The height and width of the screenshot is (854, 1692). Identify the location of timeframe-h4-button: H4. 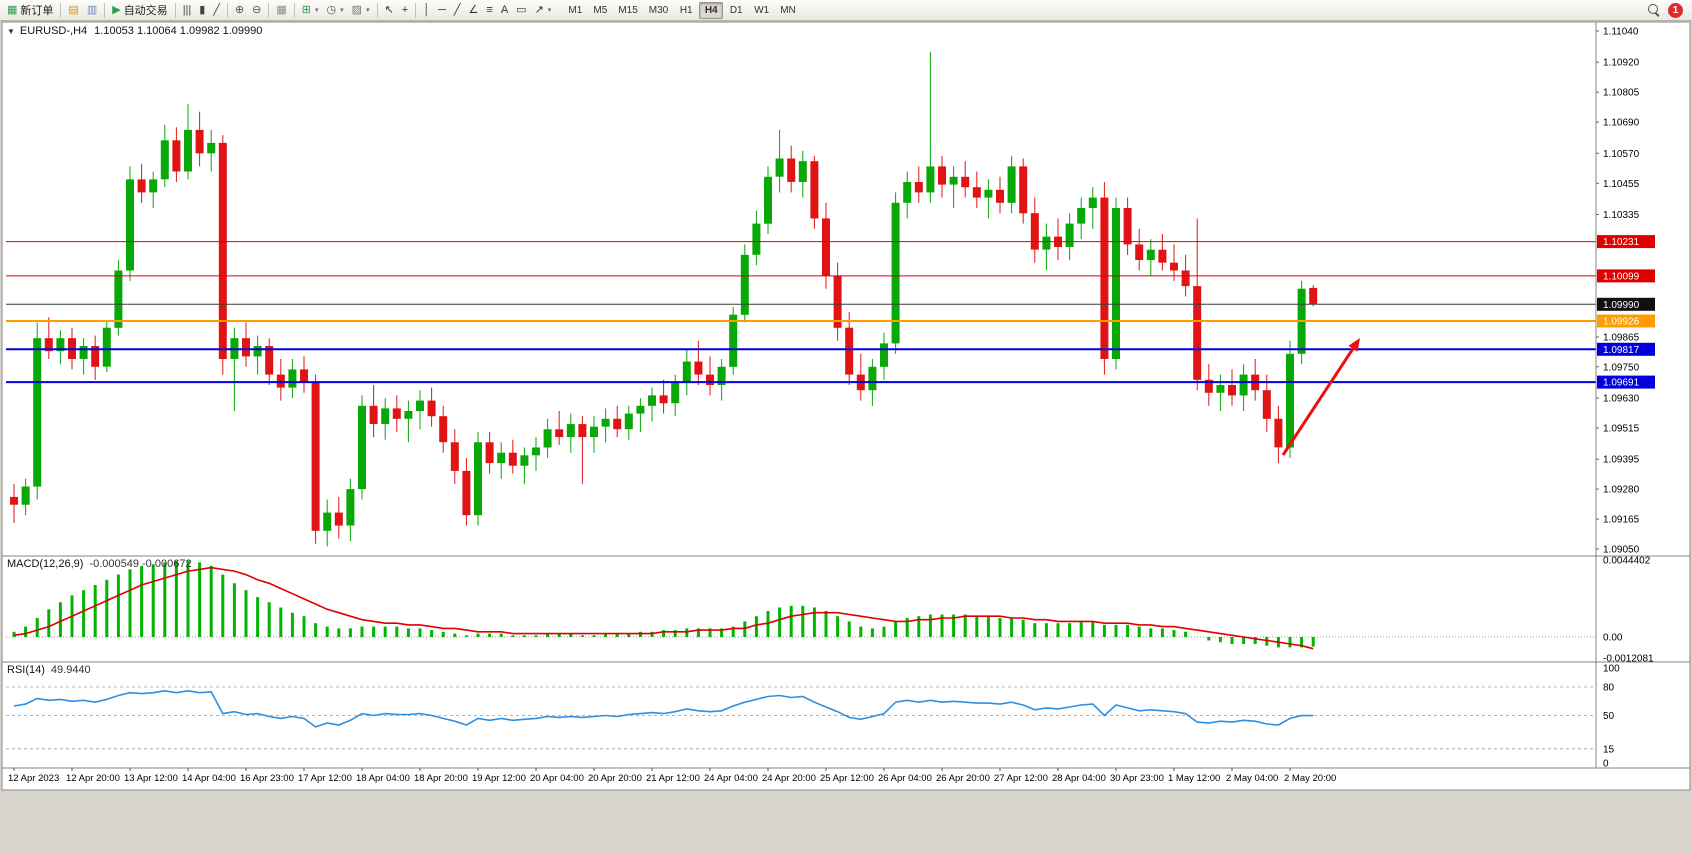
(711, 10).